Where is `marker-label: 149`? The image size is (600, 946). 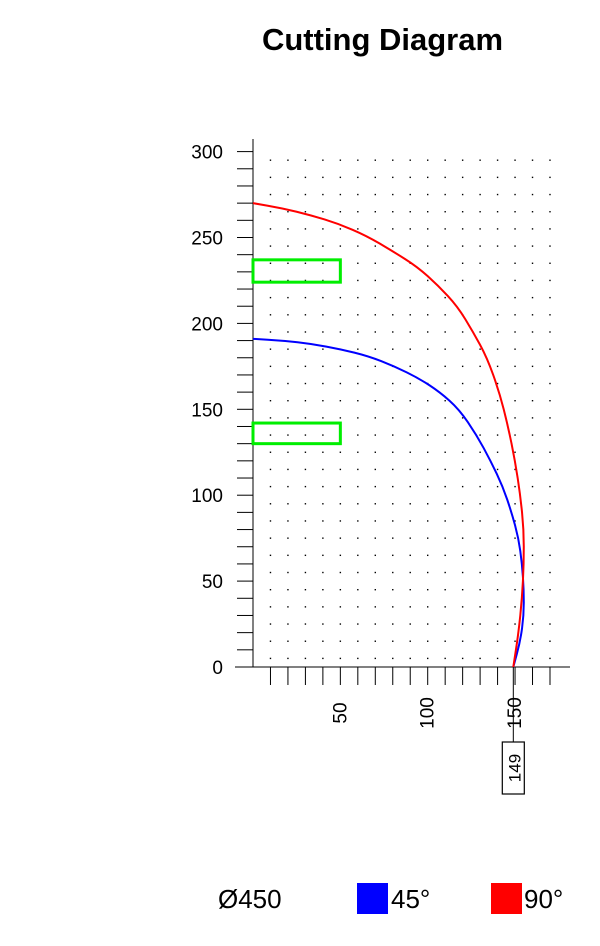 marker-label: 149 is located at coordinates (514, 768).